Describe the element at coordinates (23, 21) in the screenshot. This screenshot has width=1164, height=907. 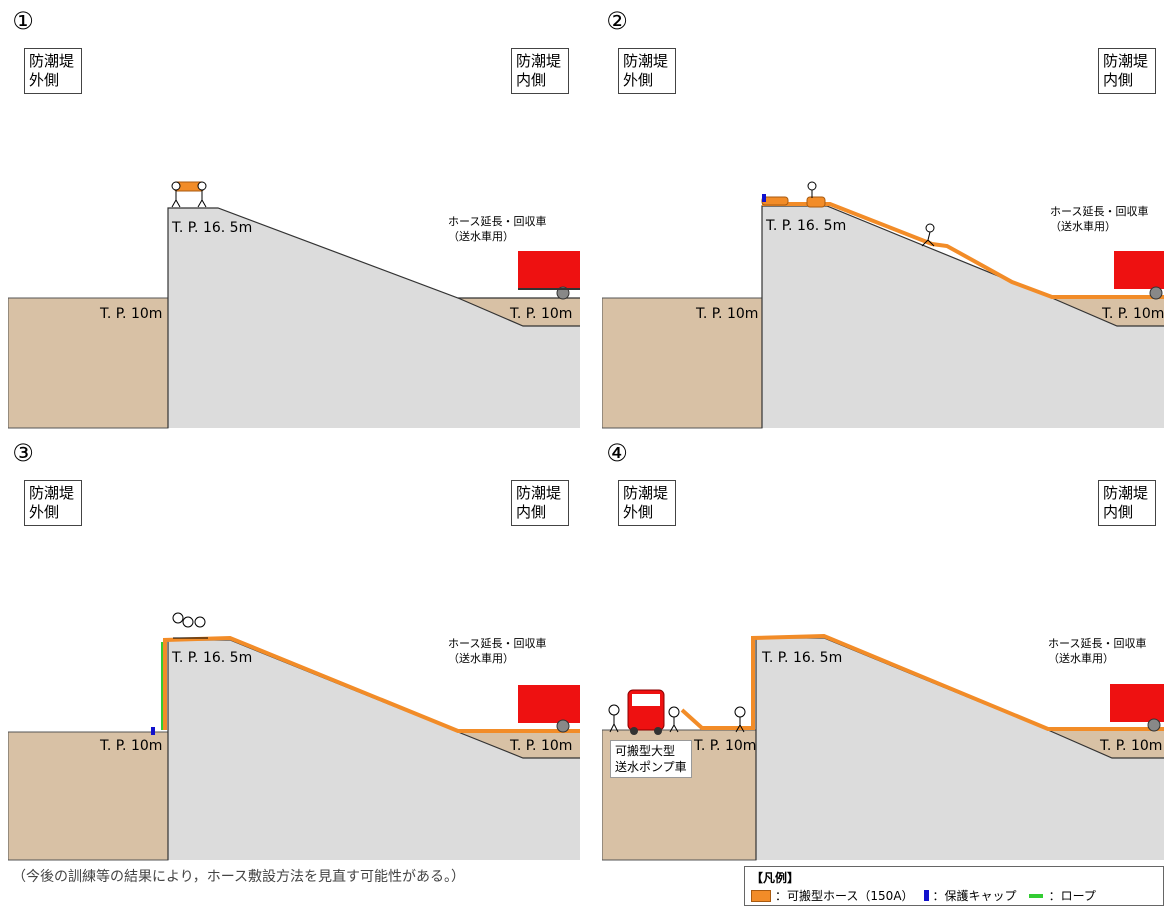
I see `panel-number: ①` at that location.